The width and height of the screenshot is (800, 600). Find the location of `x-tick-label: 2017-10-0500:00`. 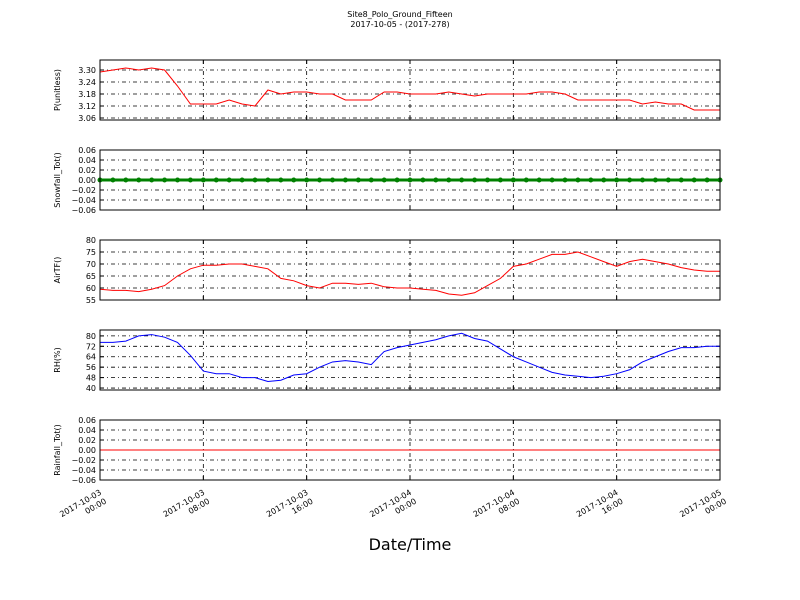

x-tick-label: 2017-10-0500:00 is located at coordinates (703, 508).